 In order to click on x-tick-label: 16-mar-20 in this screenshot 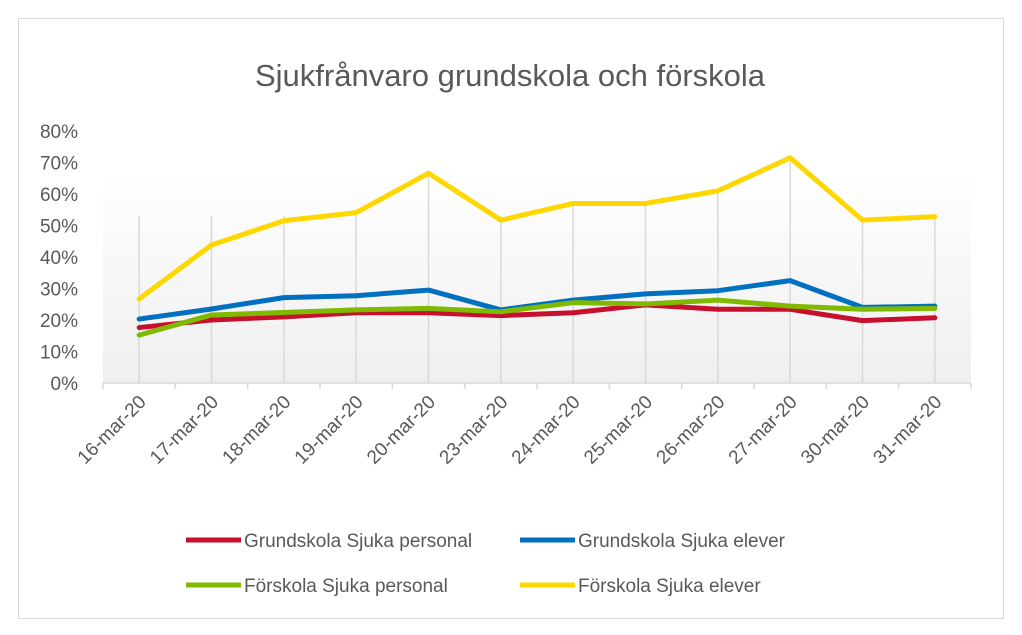, I will do `click(112, 430)`.